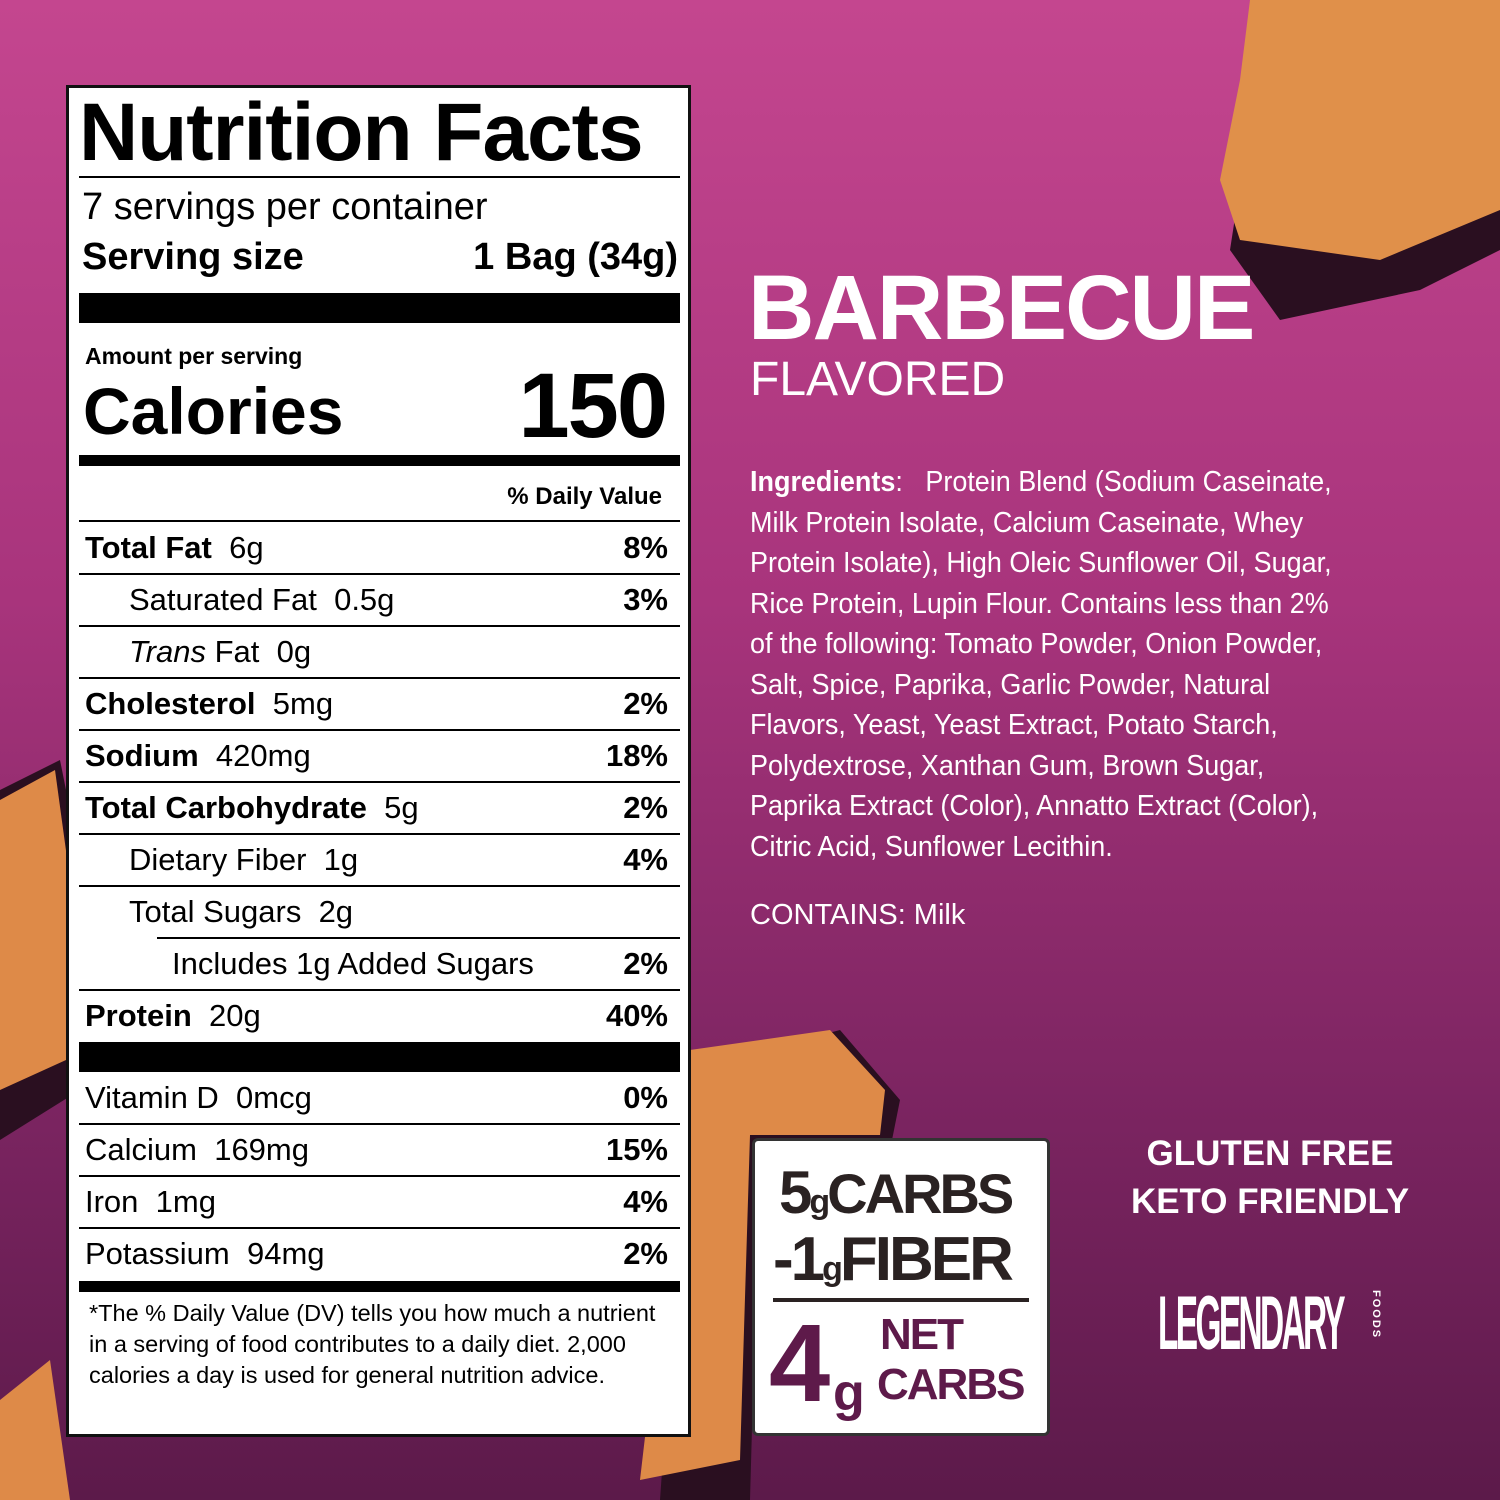 This screenshot has width=1500, height=1500. I want to click on serving-size-label: Serving size, so click(193, 257).